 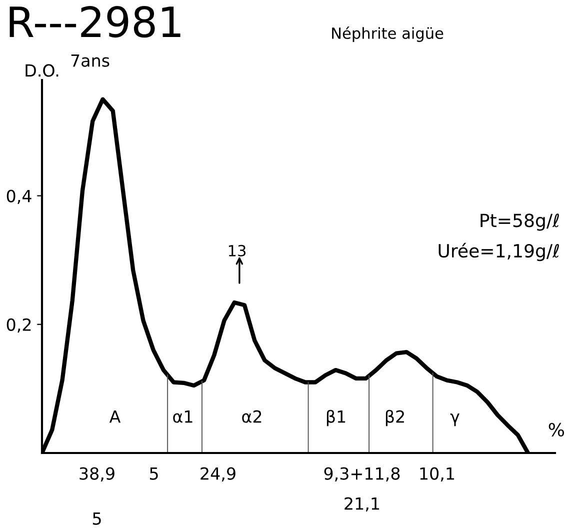 I want to click on x-axis-title: %, so click(x=556, y=429).